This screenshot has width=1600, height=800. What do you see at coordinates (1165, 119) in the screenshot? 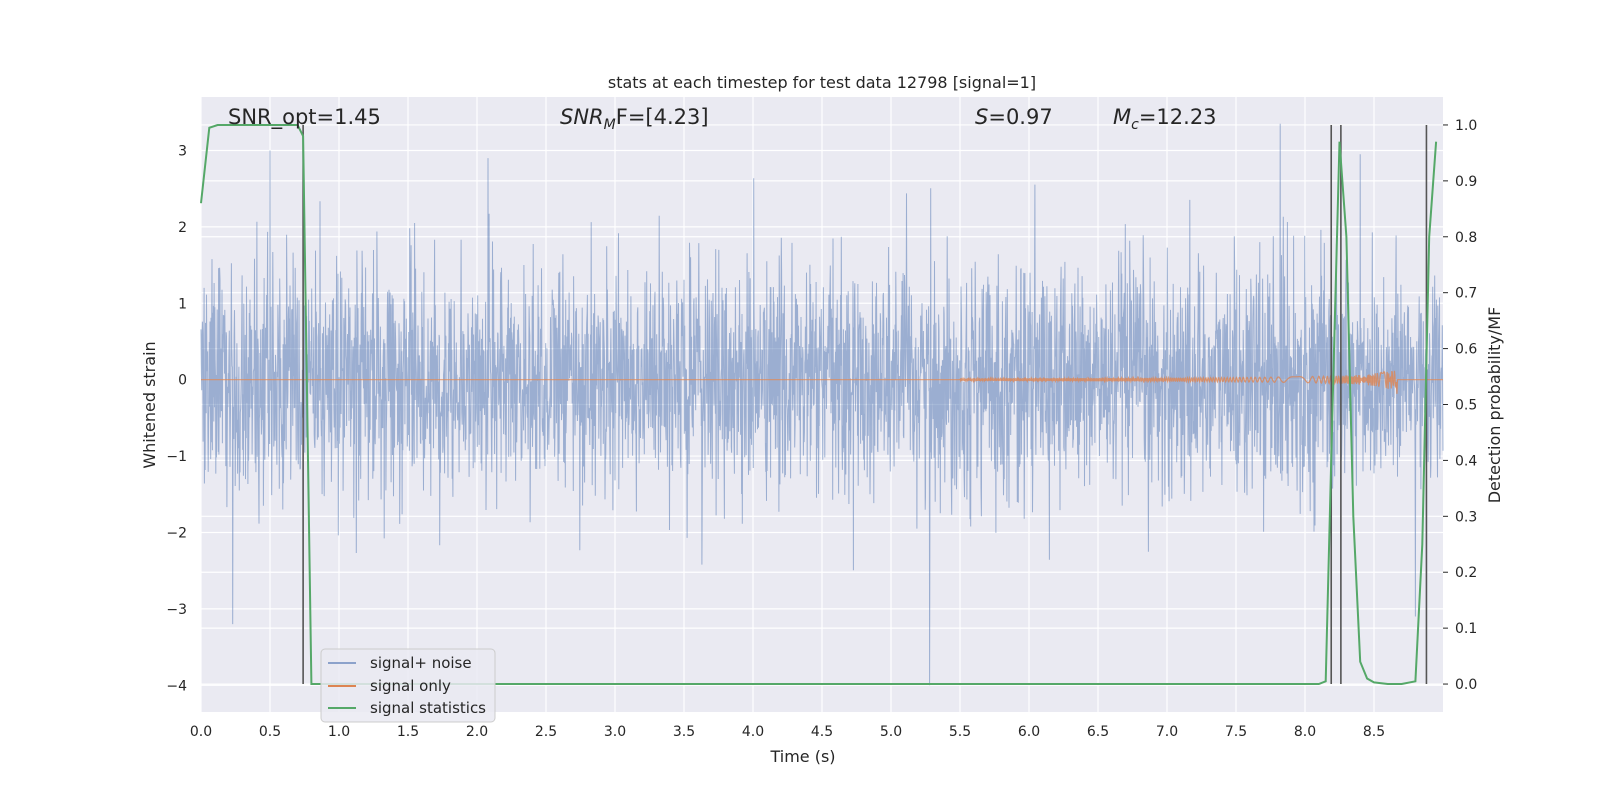
I see `annotation-mc: Mc=12.23` at bounding box center [1165, 119].